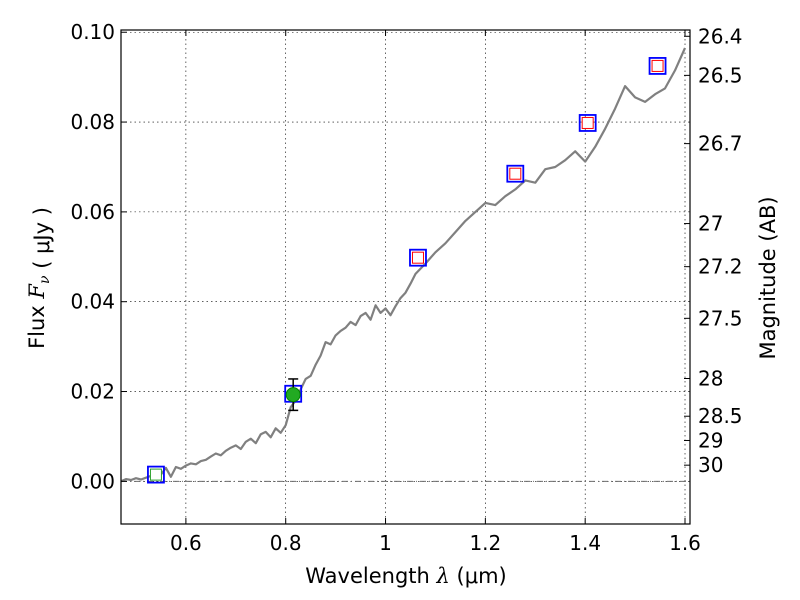  What do you see at coordinates (710, 465) in the screenshot?
I see `right-tick-label: 30` at bounding box center [710, 465].